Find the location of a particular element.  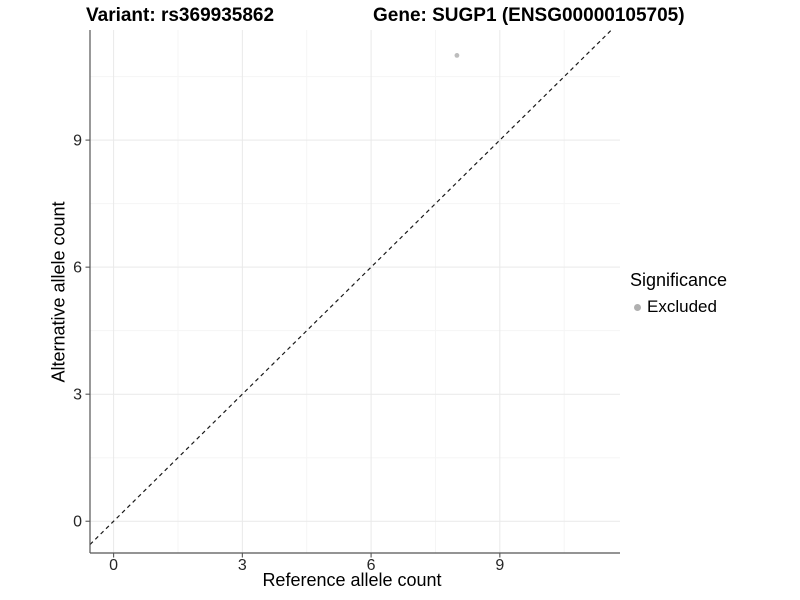

legend-item-label: Excluded is located at coordinates (682, 306).